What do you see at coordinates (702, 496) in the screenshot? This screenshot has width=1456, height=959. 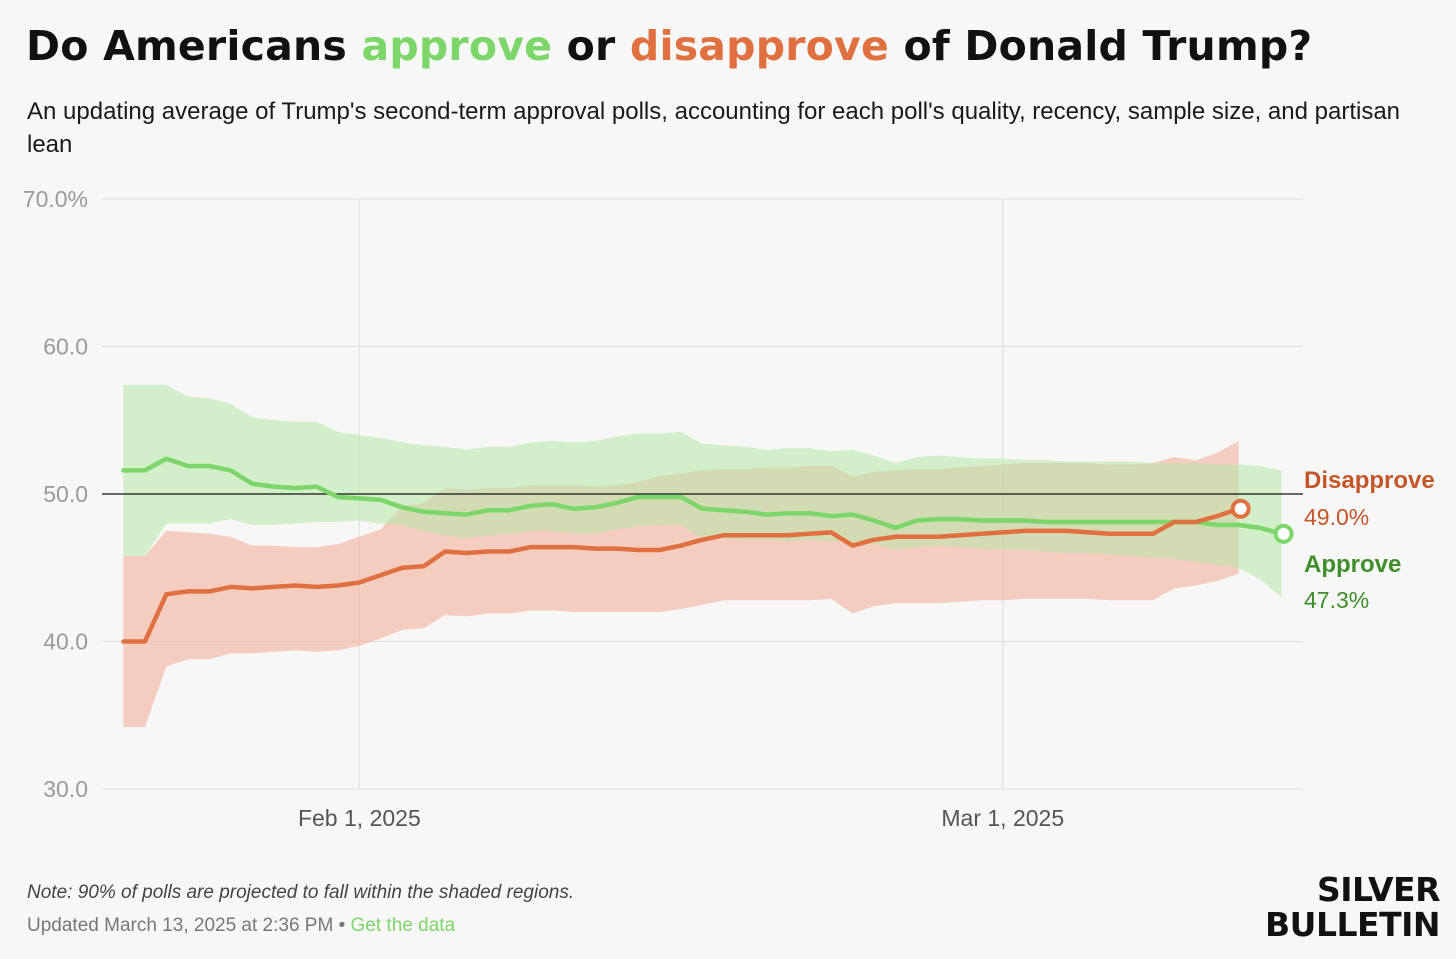 I see `approve-line` at bounding box center [702, 496].